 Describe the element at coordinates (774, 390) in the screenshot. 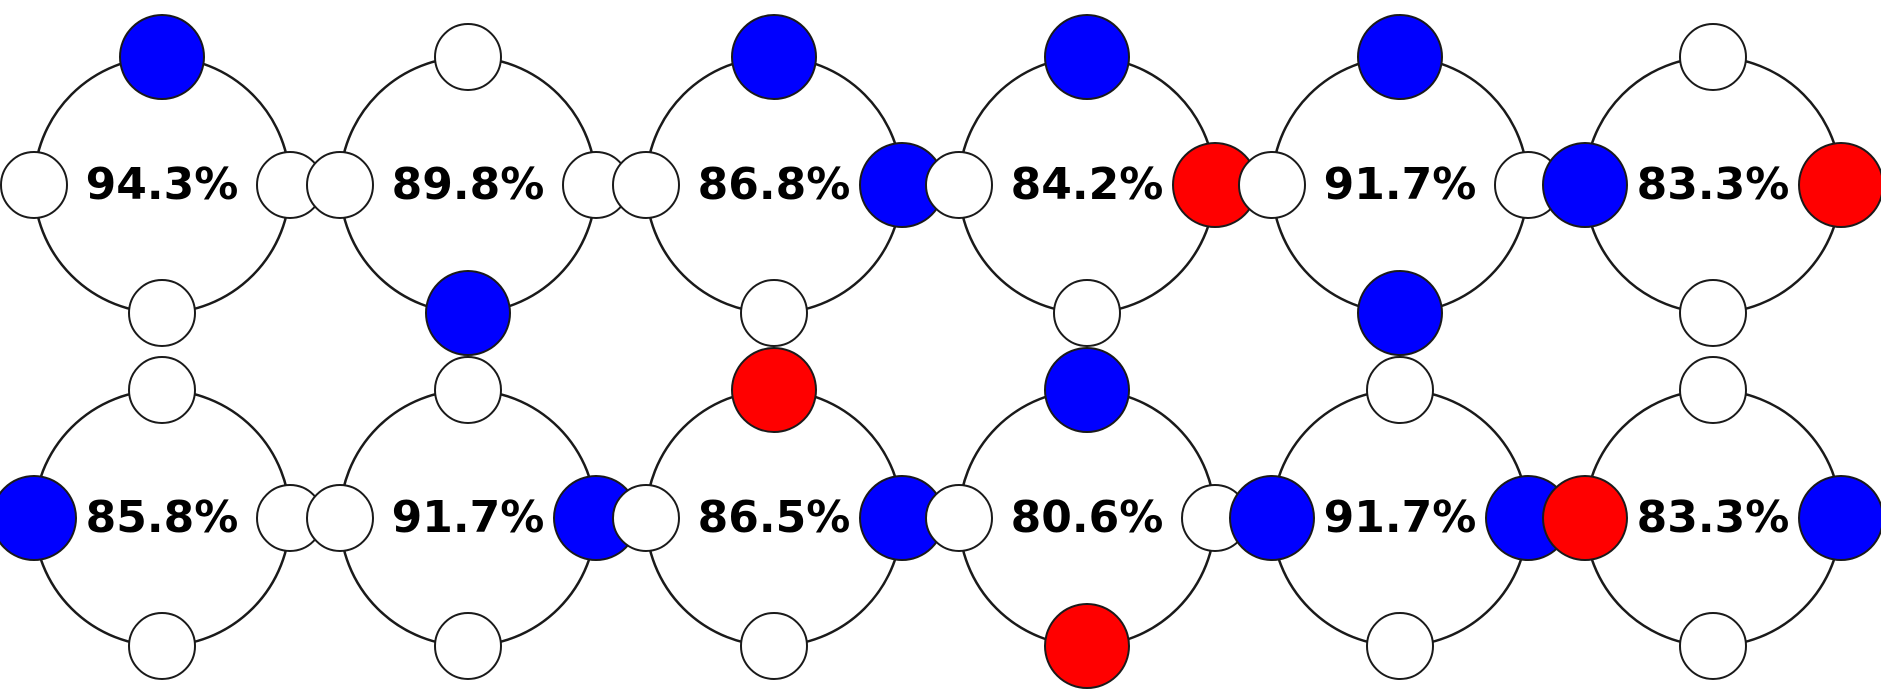

I see `seat-top-red` at that location.